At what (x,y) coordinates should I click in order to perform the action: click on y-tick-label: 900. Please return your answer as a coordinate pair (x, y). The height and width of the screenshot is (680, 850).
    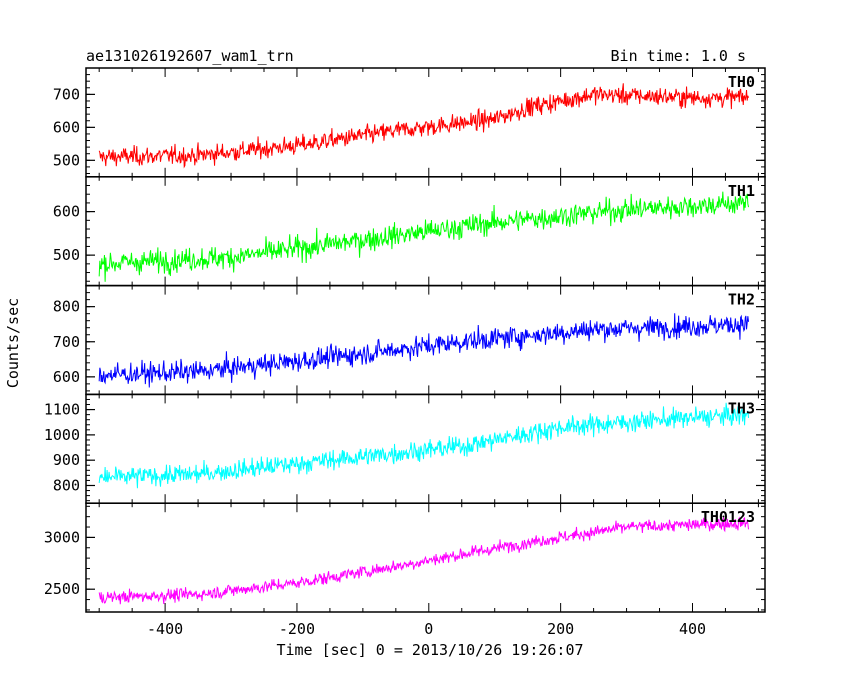
    Looking at the image, I should click on (66, 460).